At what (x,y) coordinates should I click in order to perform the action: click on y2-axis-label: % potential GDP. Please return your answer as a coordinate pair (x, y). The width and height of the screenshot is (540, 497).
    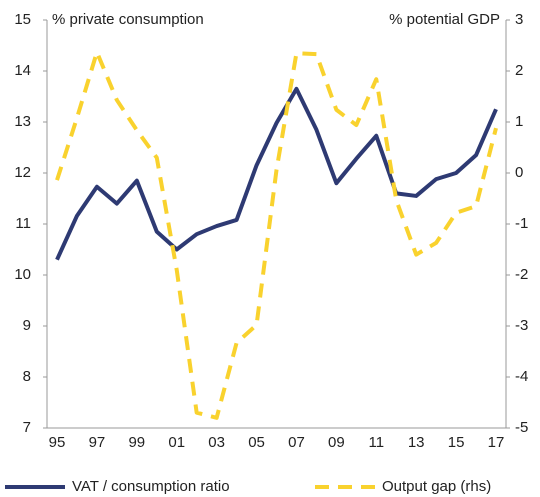
    Looking at the image, I should click on (444, 19).